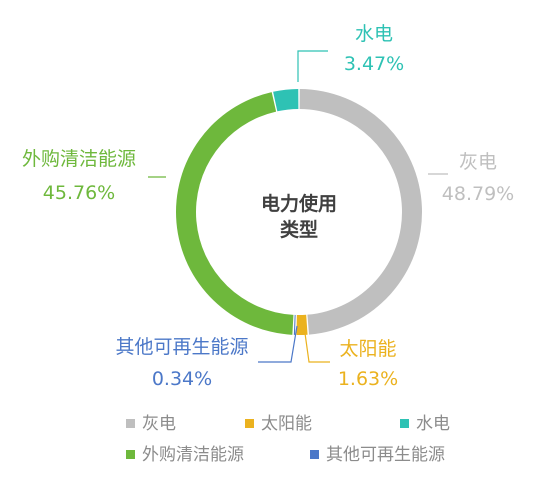 This screenshot has height=492, width=548. Describe the element at coordinates (193, 455) in the screenshot. I see `legend-label: 外购清洁能源` at that location.